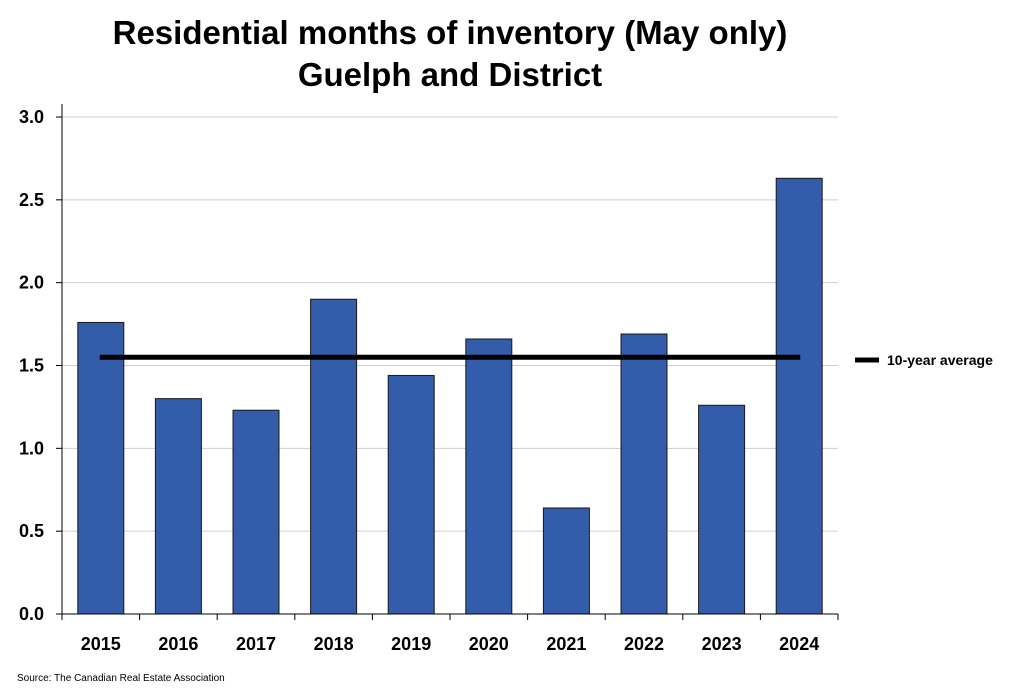 This screenshot has width=1019, height=697. What do you see at coordinates (31, 614) in the screenshot?
I see `y-tick-label: 0.0` at bounding box center [31, 614].